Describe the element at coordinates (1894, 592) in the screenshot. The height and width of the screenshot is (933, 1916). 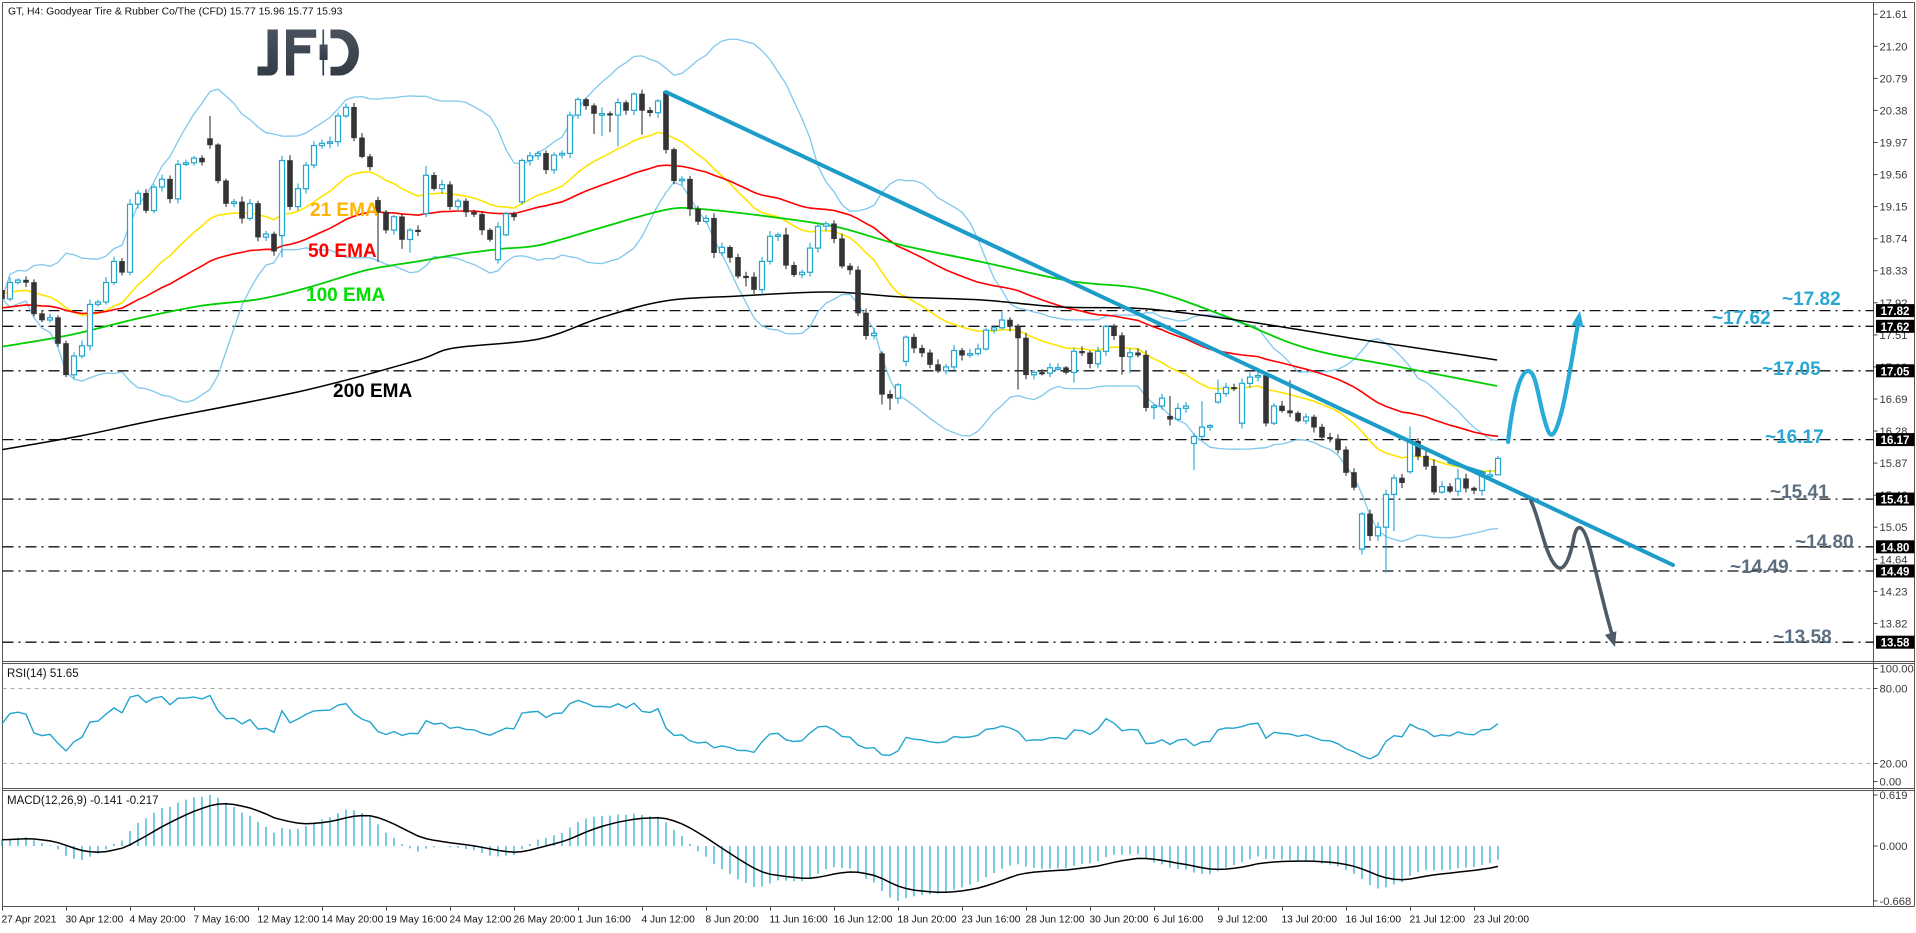
I see `svg-text: 14.23` at that location.